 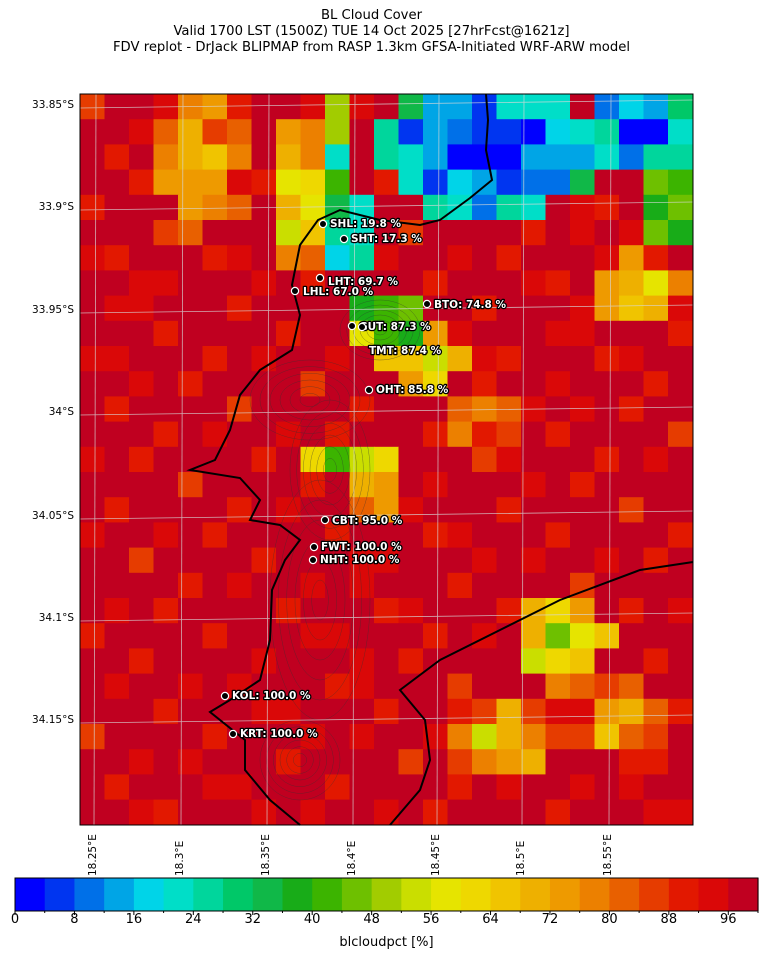 I want to click on longitude-label: 18.5°E, so click(x=521, y=858).